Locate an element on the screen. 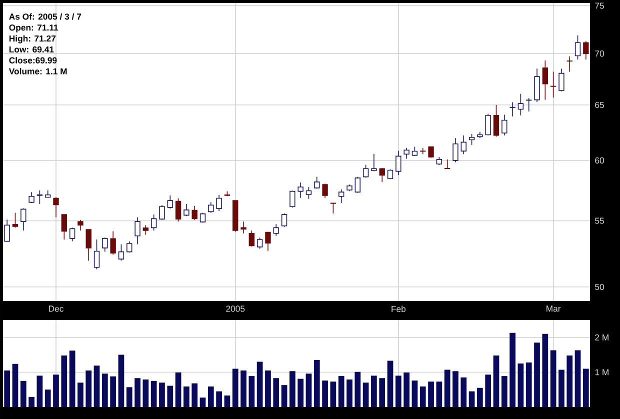  annotation: Open: 71.11 is located at coordinates (33, 28).